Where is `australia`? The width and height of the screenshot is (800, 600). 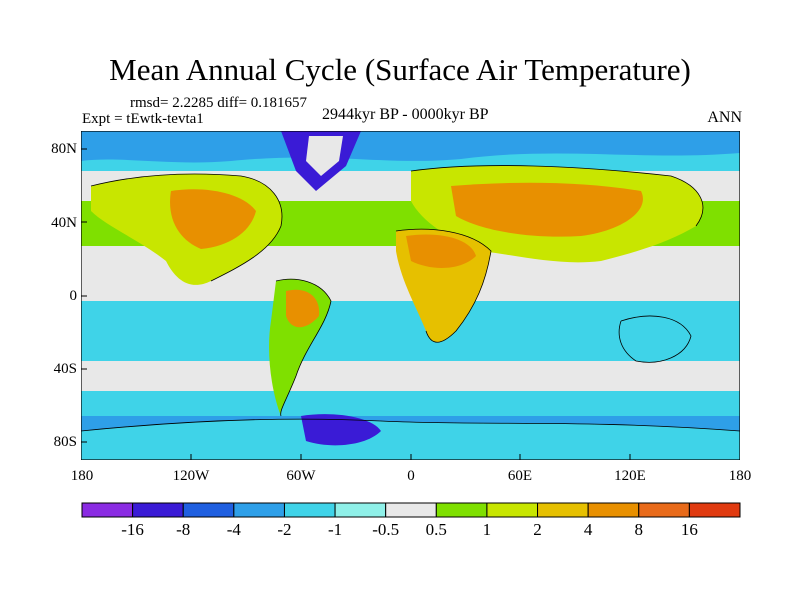
australia is located at coordinates (655, 339).